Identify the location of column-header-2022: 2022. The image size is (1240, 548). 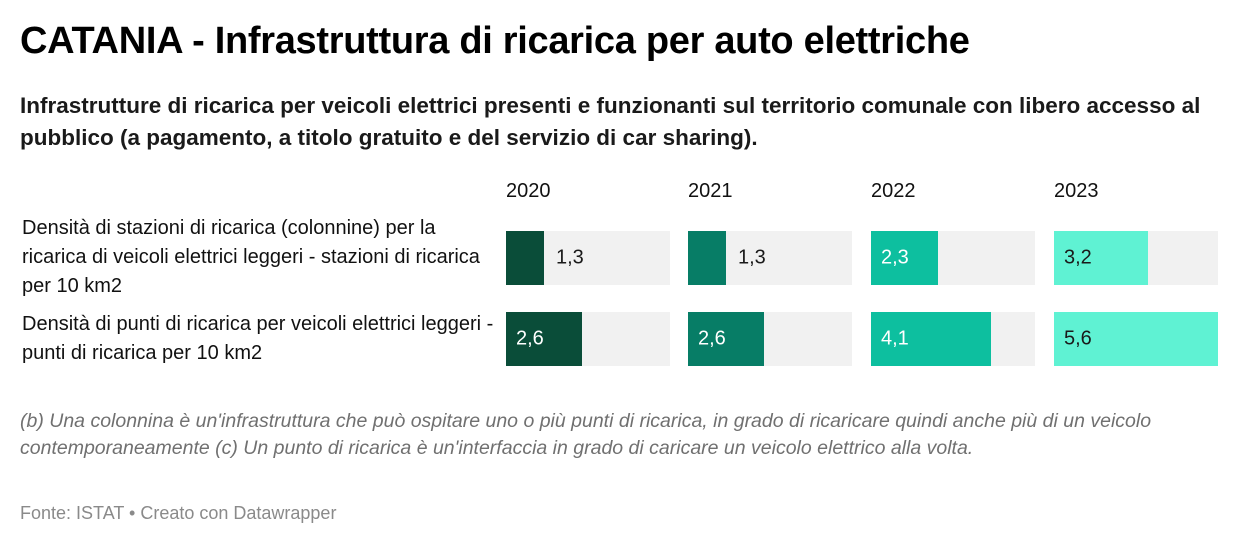
(893, 191).